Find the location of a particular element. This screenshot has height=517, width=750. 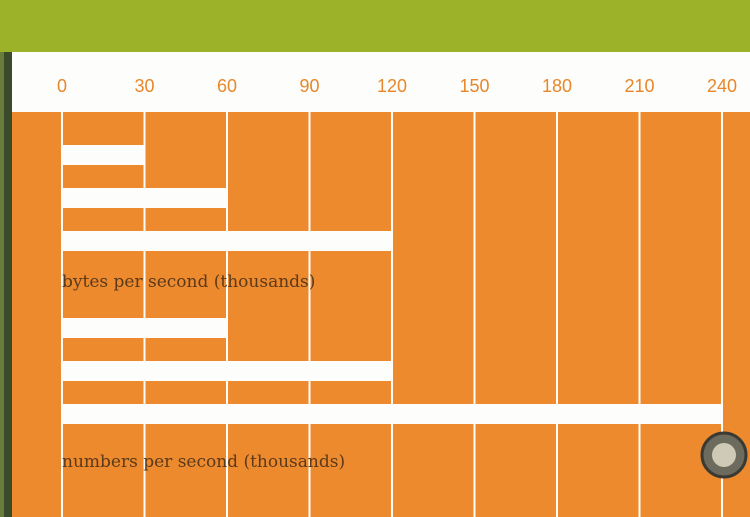

header-band: — — — — — — — — — — — is located at coordinates (375, 26).